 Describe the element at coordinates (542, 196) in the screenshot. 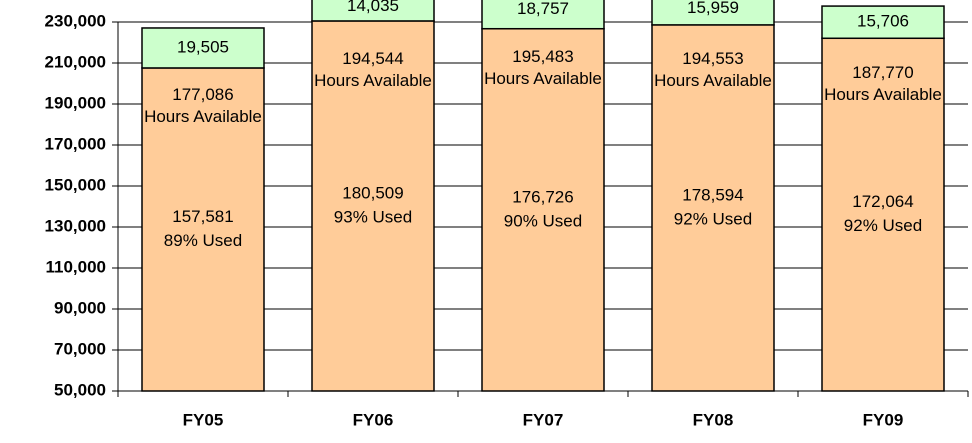

I see `value-label: 176,726` at that location.